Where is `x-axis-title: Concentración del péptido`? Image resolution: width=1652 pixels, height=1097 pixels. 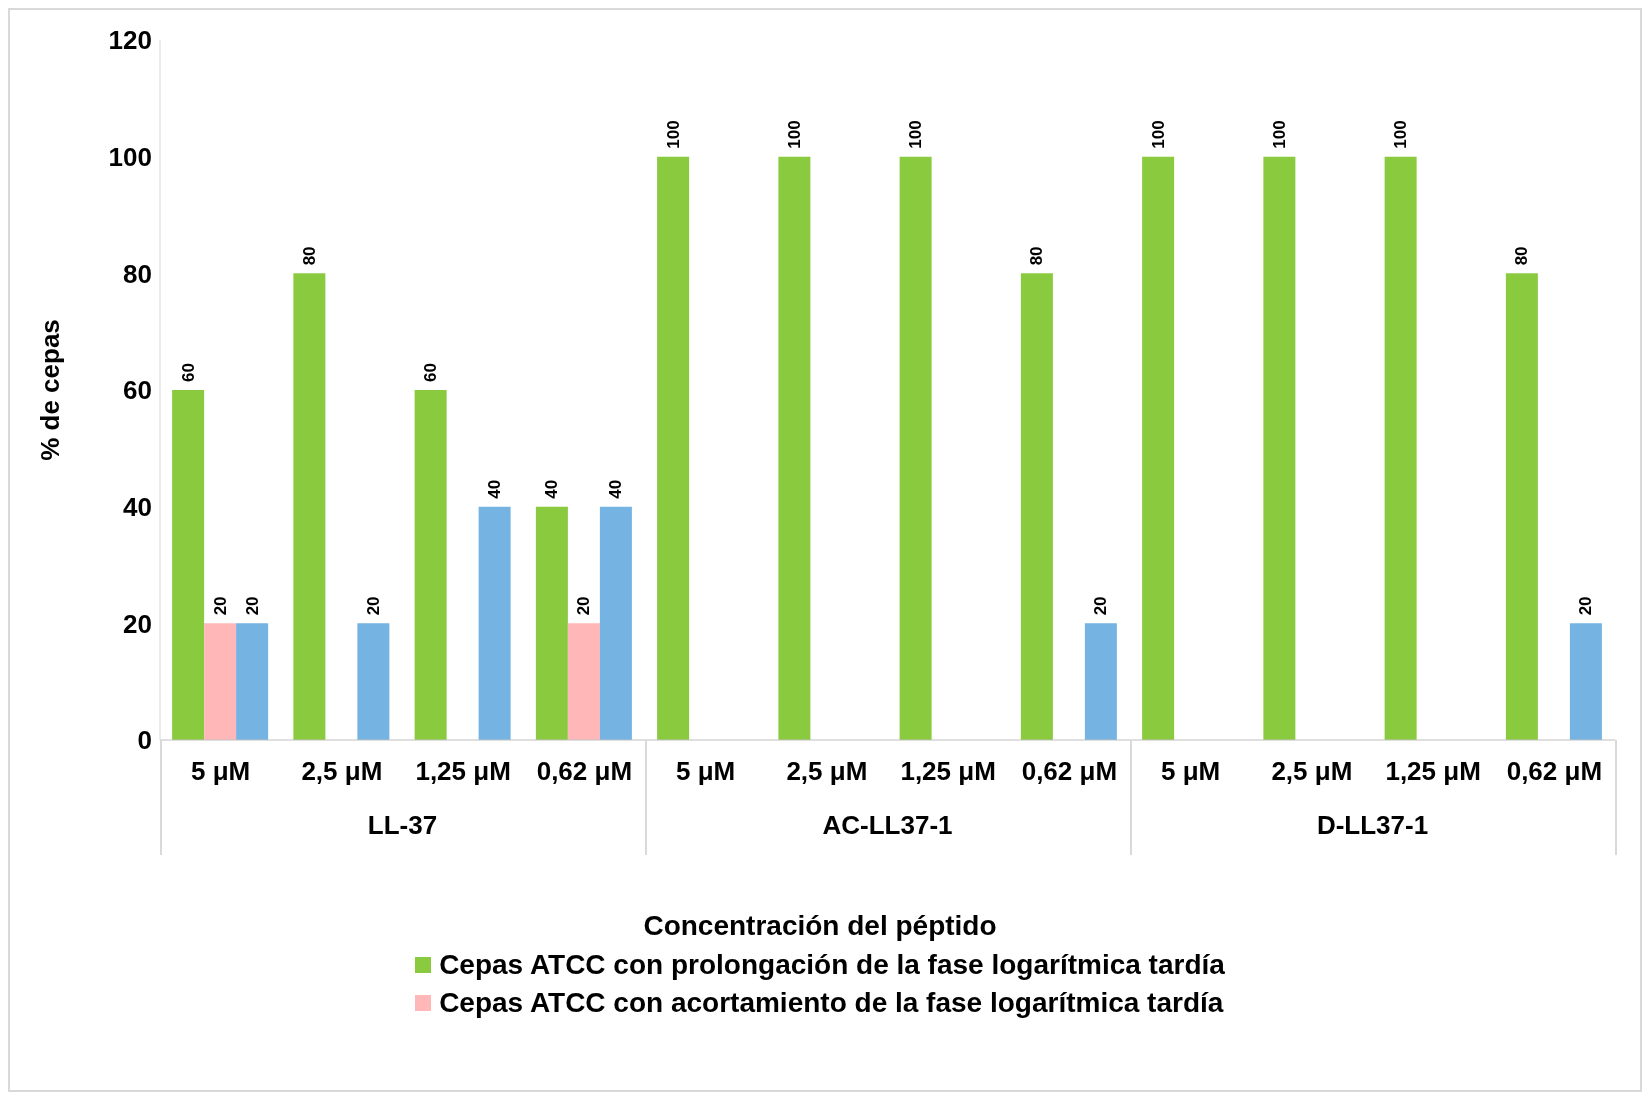 x-axis-title: Concentración del péptido is located at coordinates (820, 926).